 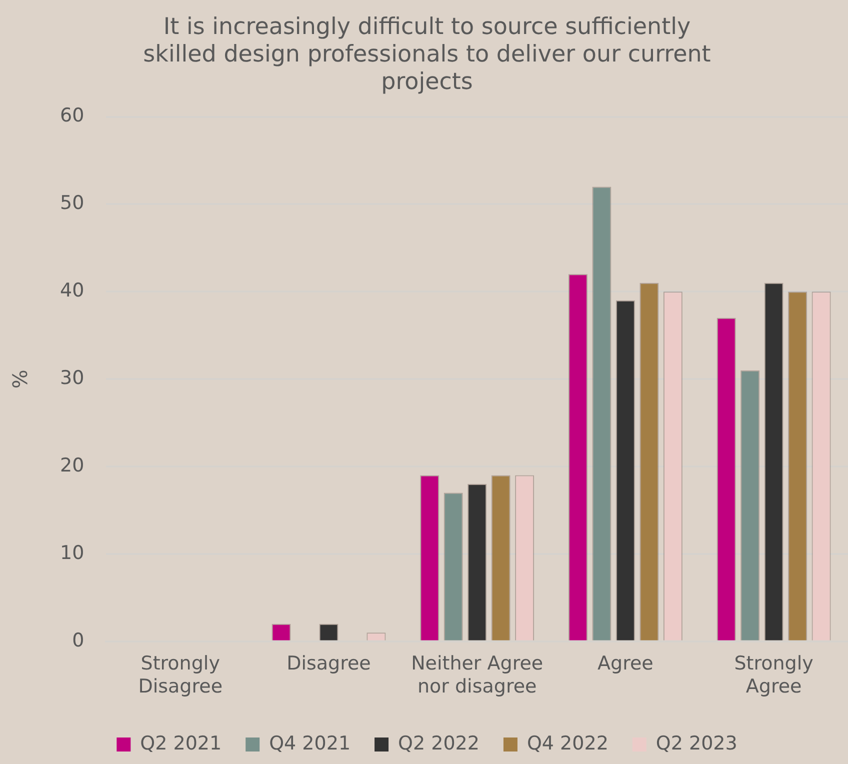 What do you see at coordinates (181, 743) in the screenshot?
I see `legend-label: Q2 2021` at bounding box center [181, 743].